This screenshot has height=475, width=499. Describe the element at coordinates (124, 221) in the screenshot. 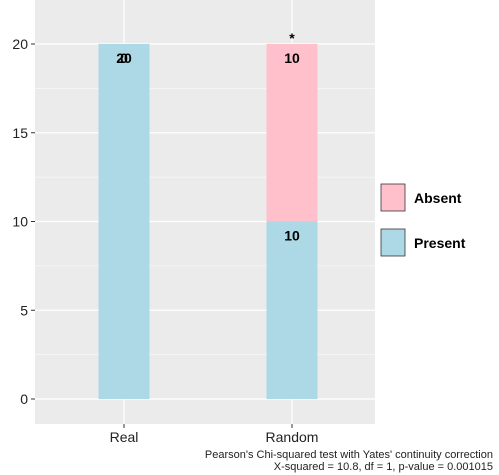

I see `bar-real-present` at that location.